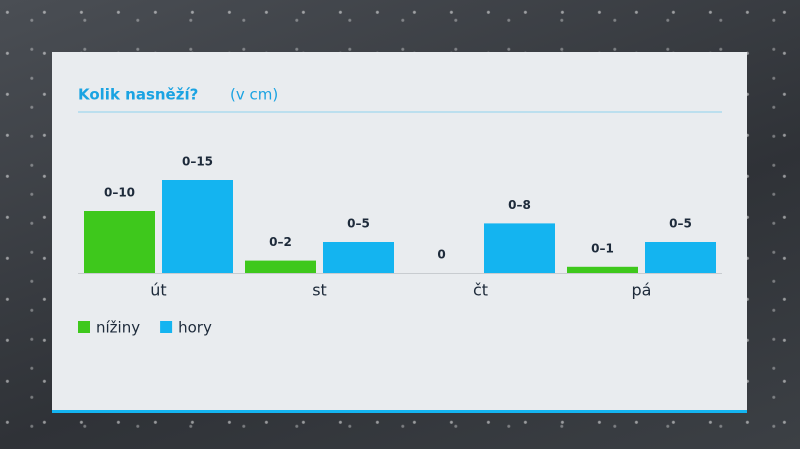 The image size is (800, 449). Describe the element at coordinates (254, 95) in the screenshot. I see `chart-subtitle: (v cm)` at that location.